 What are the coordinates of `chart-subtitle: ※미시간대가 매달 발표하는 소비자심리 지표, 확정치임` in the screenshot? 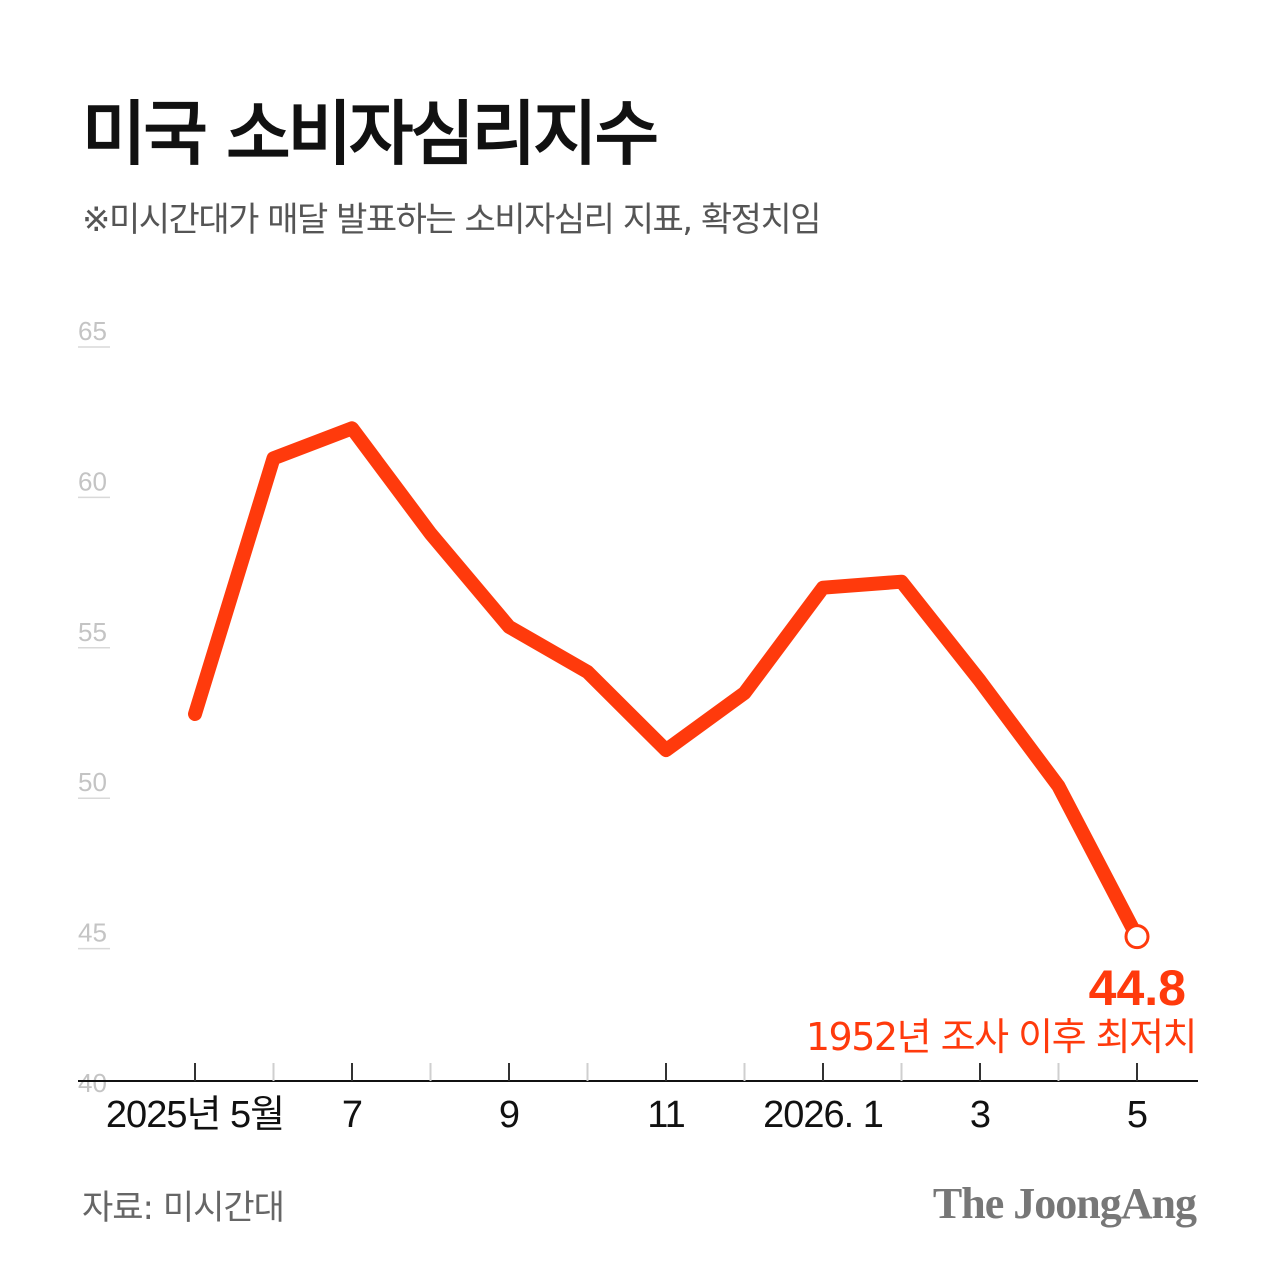 It's located at (452, 220).